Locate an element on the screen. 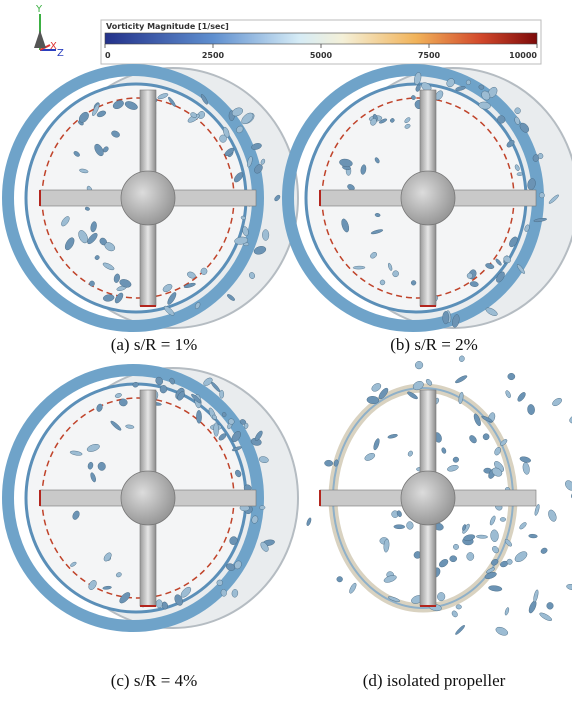 The width and height of the screenshot is (572, 703). axis-label: X is located at coordinates (53, 46).